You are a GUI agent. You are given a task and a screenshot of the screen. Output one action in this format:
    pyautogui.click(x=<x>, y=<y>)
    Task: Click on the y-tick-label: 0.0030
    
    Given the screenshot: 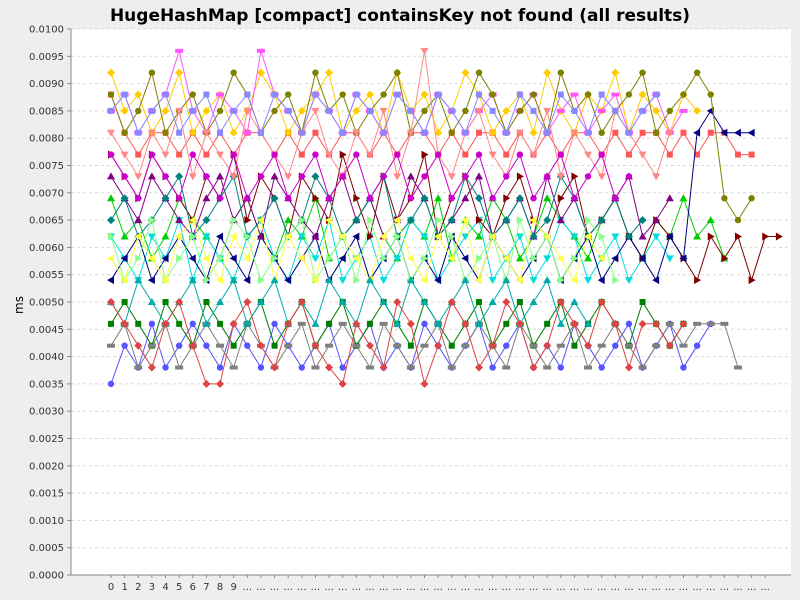 What is the action you would take?
    pyautogui.click(x=46, y=412)
    